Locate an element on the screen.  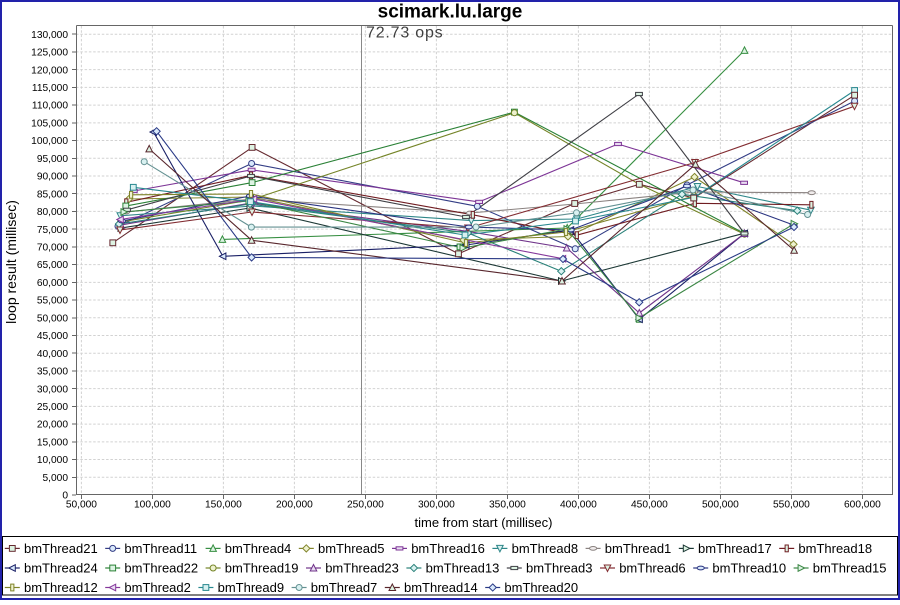
svg-text: 72.73 ops is located at coordinates (404, 33).